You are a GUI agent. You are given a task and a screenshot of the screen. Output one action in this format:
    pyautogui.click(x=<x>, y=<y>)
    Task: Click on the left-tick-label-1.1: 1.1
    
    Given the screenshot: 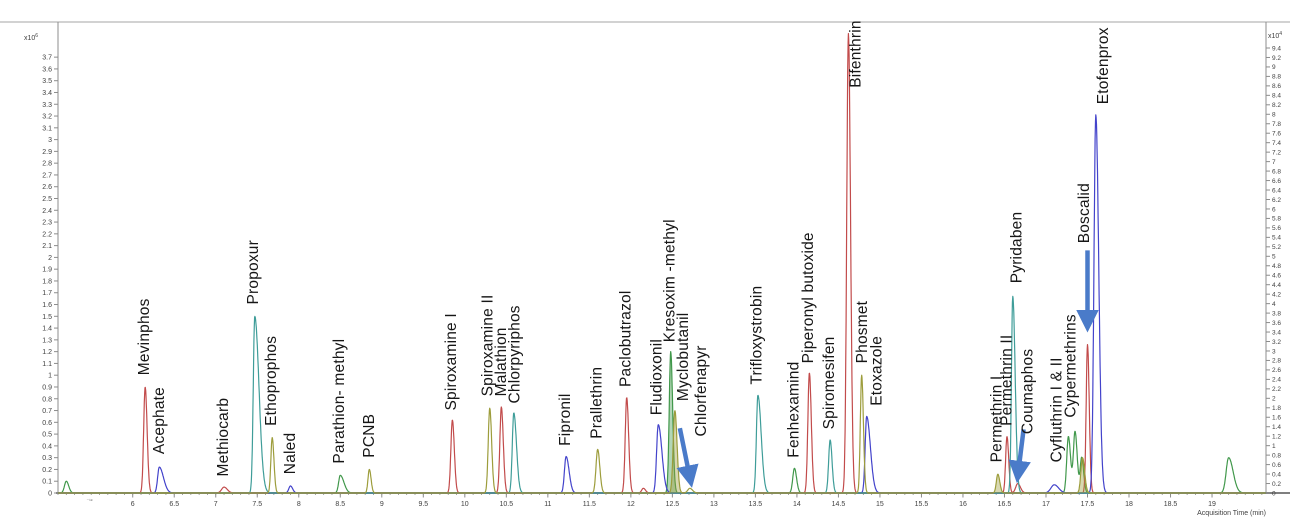 What is the action you would take?
    pyautogui.click(x=47, y=364)
    